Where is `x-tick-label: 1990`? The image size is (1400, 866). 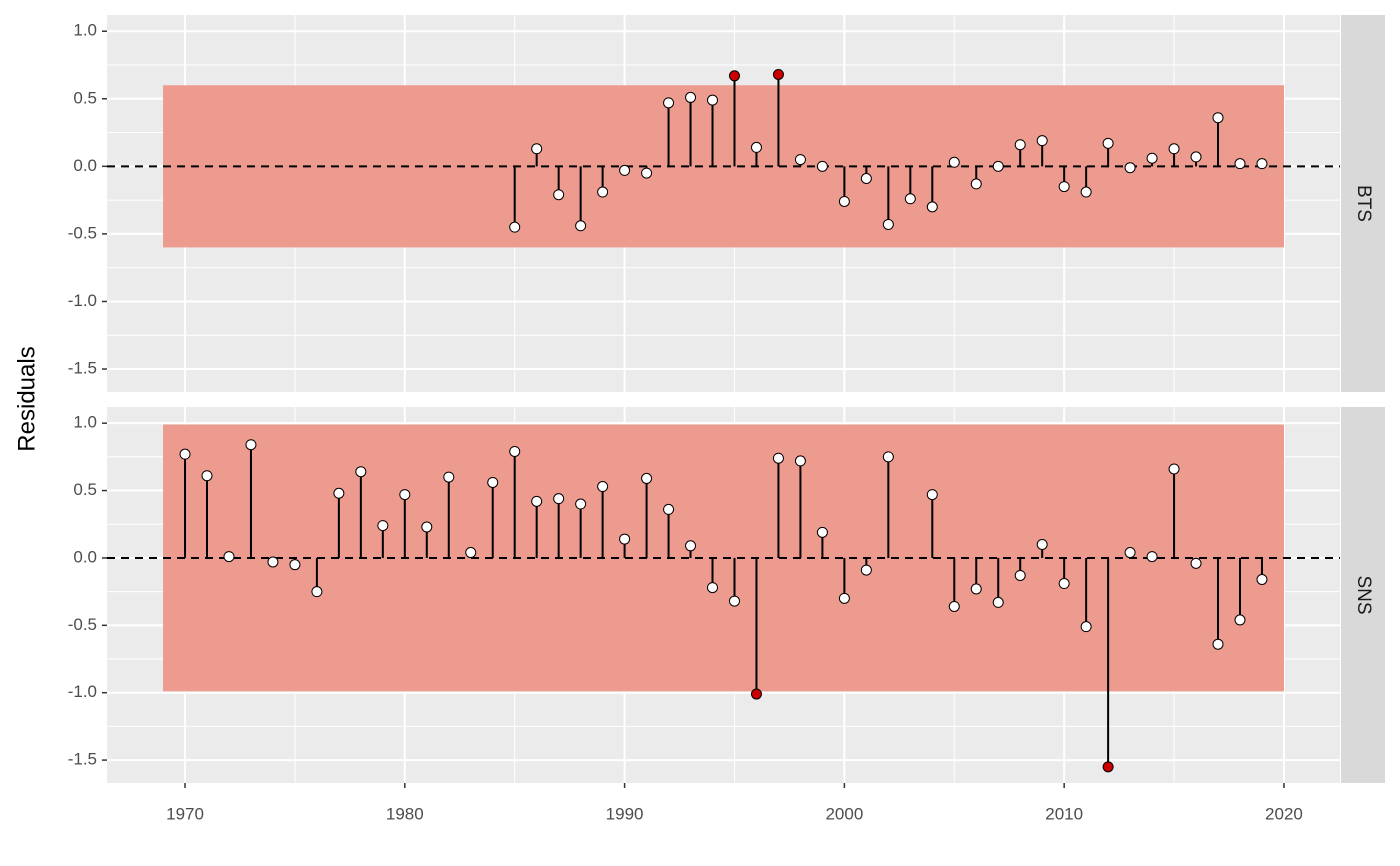
x-tick-label: 1990 is located at coordinates (625, 813).